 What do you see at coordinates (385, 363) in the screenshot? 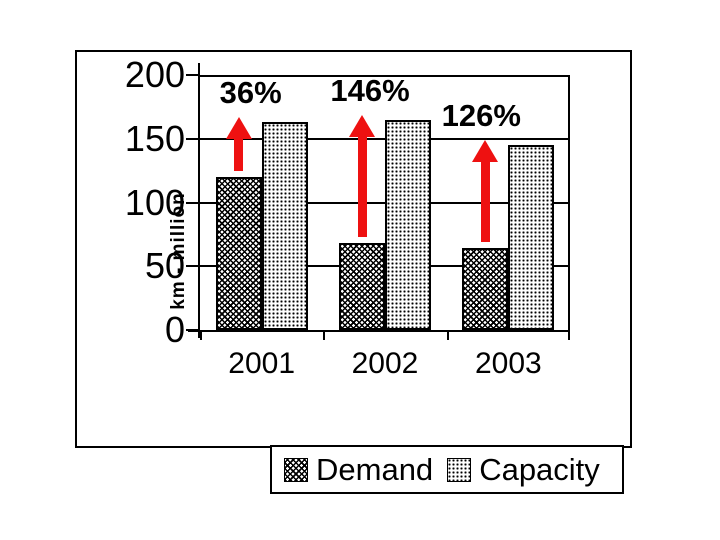
I see `x-category-label-2002: 2002` at bounding box center [385, 363].